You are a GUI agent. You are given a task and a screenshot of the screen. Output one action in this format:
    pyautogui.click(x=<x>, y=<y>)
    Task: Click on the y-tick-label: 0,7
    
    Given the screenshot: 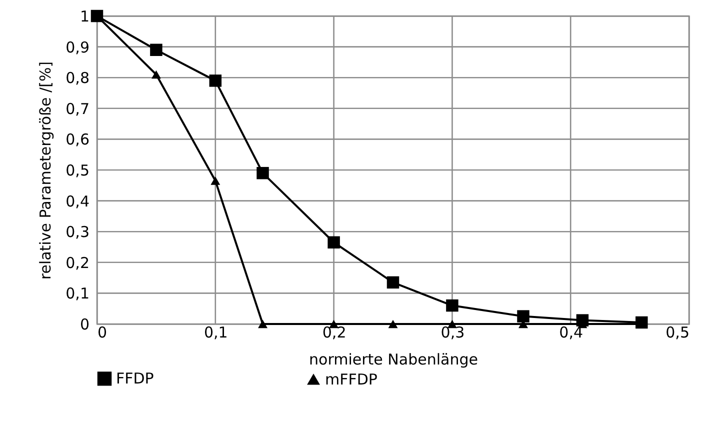 What is the action you would take?
    pyautogui.click(x=78, y=109)
    